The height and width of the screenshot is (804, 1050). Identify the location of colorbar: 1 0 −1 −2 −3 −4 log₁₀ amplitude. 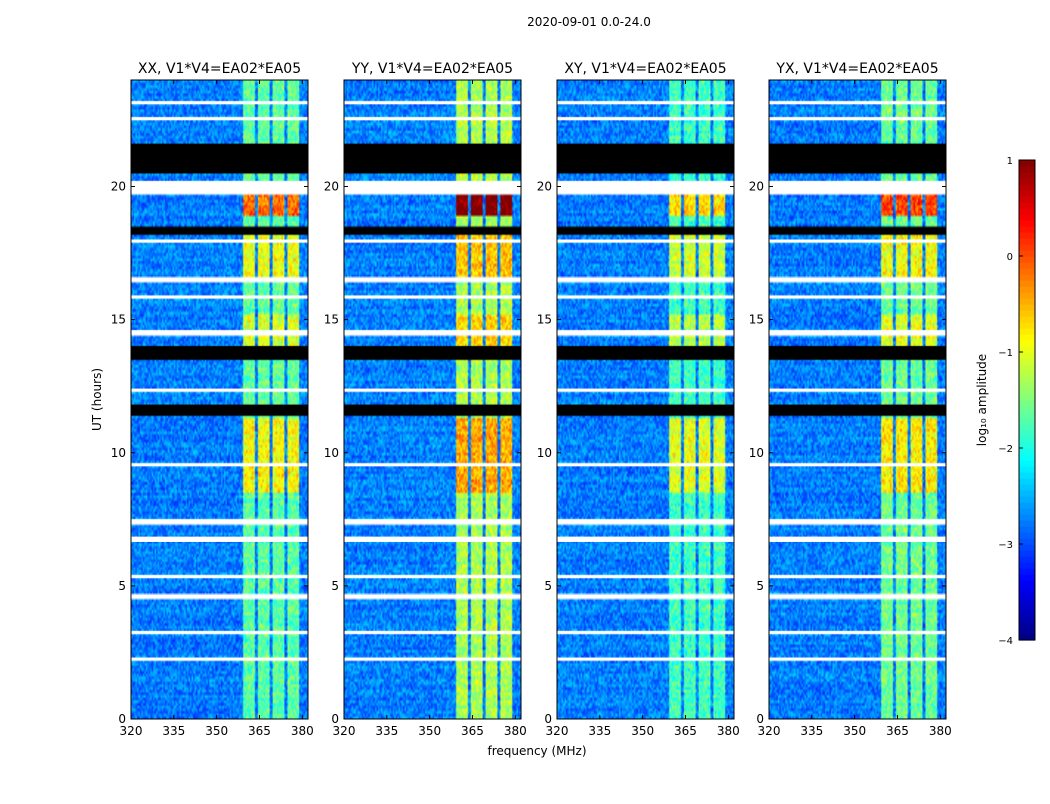
(1005, 401).